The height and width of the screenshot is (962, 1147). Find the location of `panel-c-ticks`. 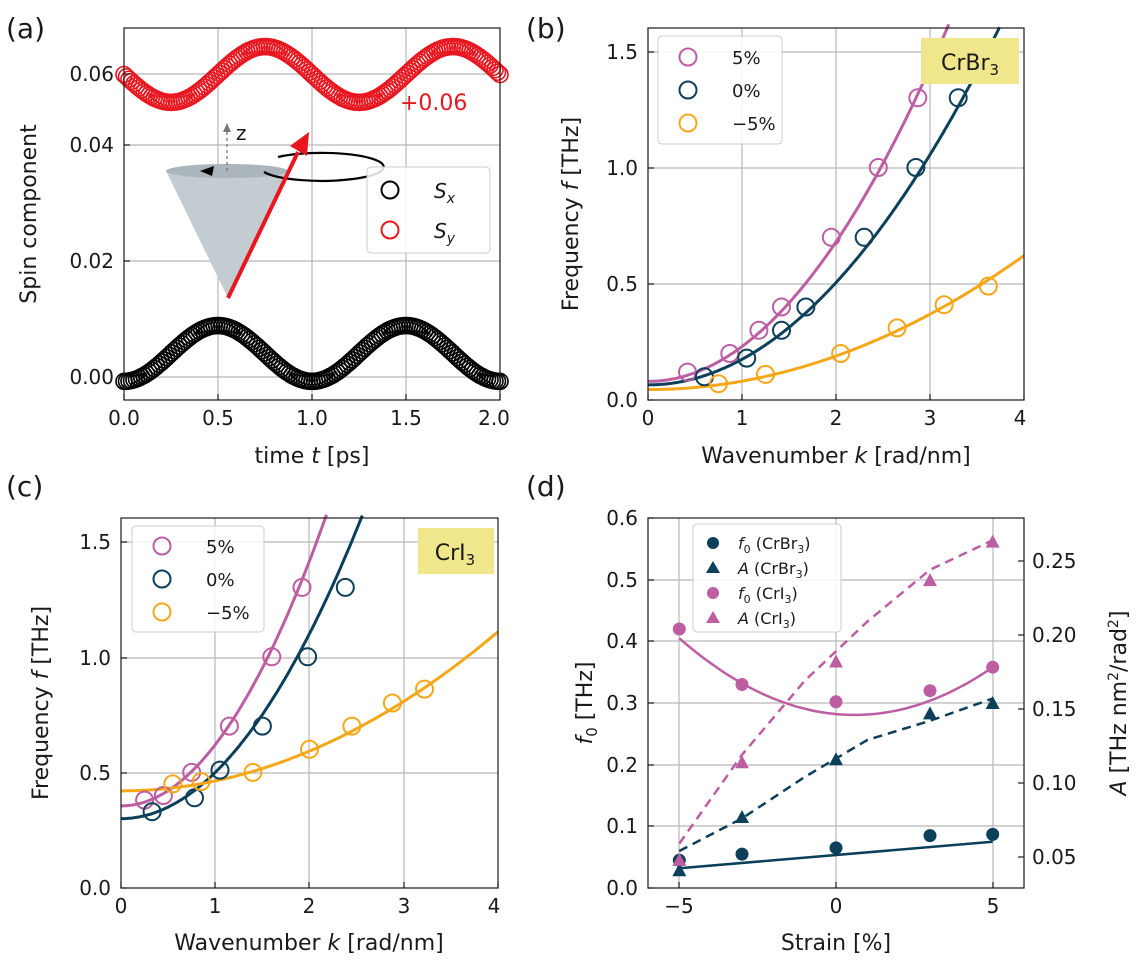

panel-c-ticks is located at coordinates (309, 715).